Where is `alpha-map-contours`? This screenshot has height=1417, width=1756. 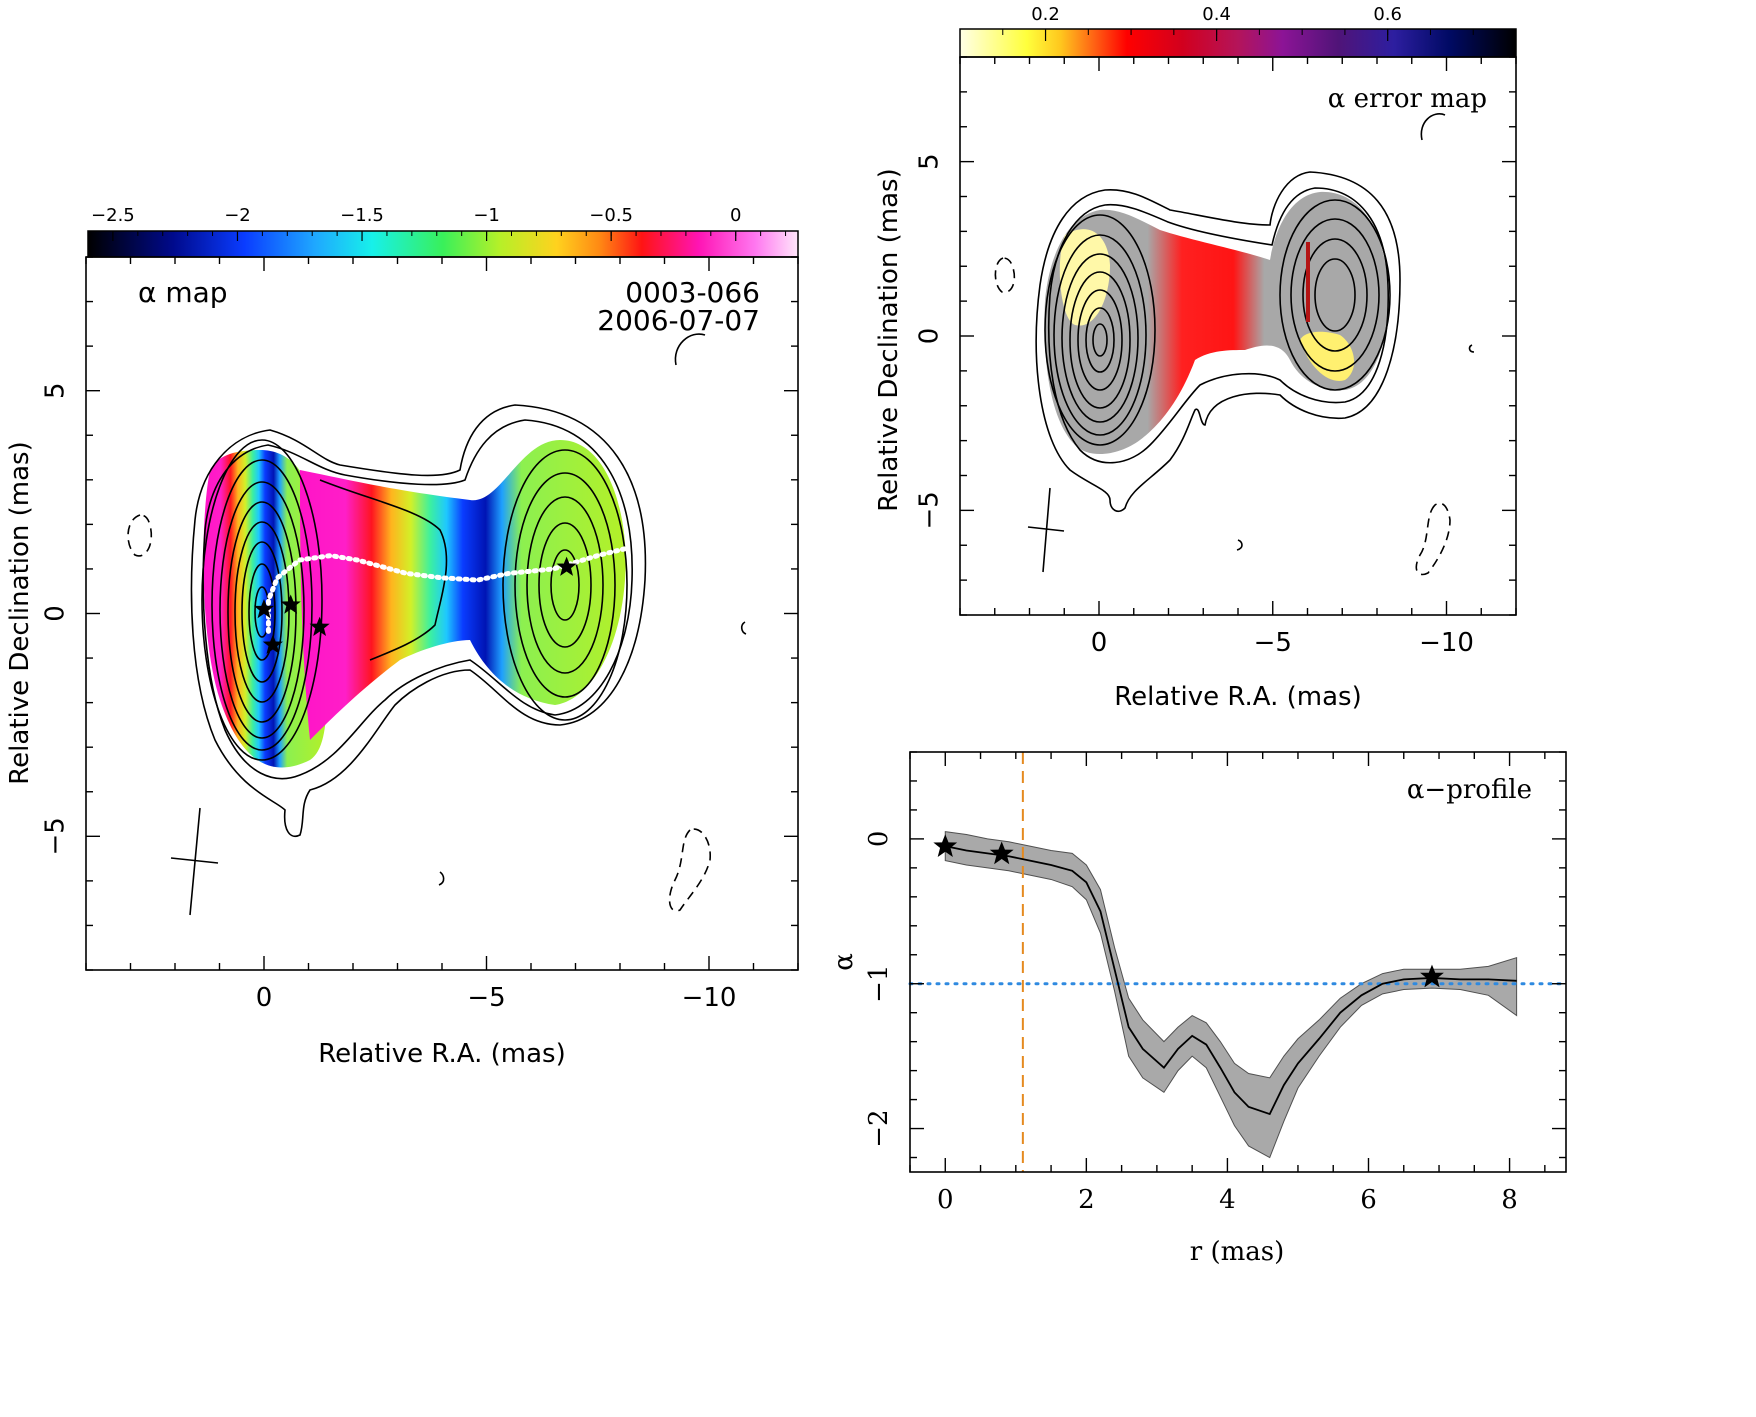 alpha-map-contours is located at coordinates (437, 622).